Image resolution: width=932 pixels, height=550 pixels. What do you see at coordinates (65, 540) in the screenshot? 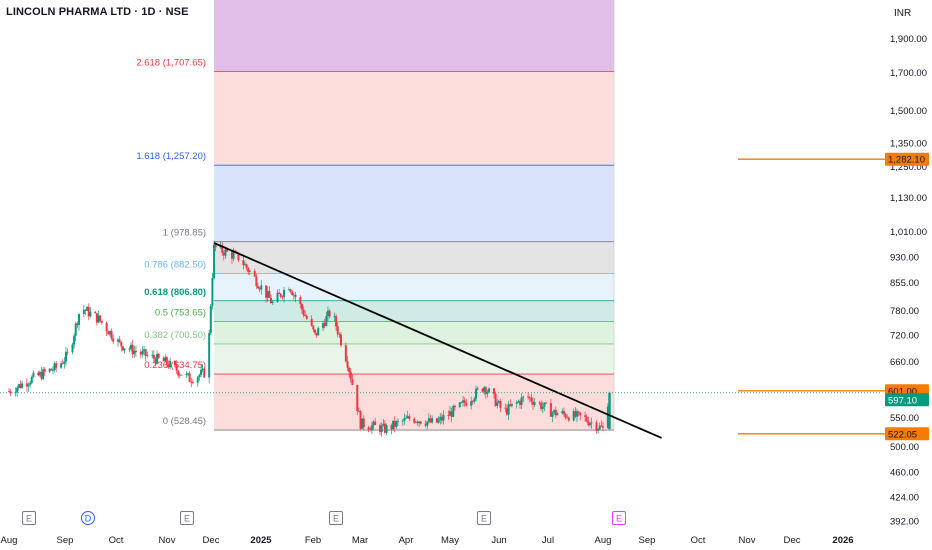
I see `x-tick-label: Sep` at bounding box center [65, 540].